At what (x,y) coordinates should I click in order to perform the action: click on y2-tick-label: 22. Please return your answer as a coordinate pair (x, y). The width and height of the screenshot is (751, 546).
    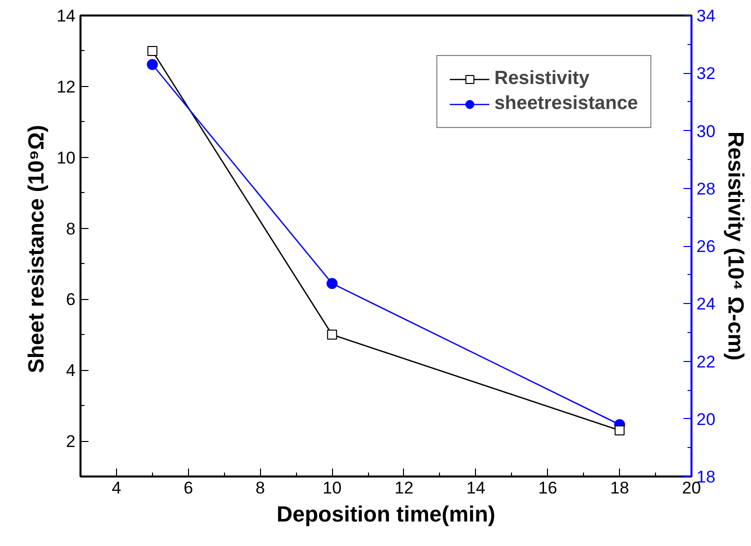
    Looking at the image, I should click on (706, 362).